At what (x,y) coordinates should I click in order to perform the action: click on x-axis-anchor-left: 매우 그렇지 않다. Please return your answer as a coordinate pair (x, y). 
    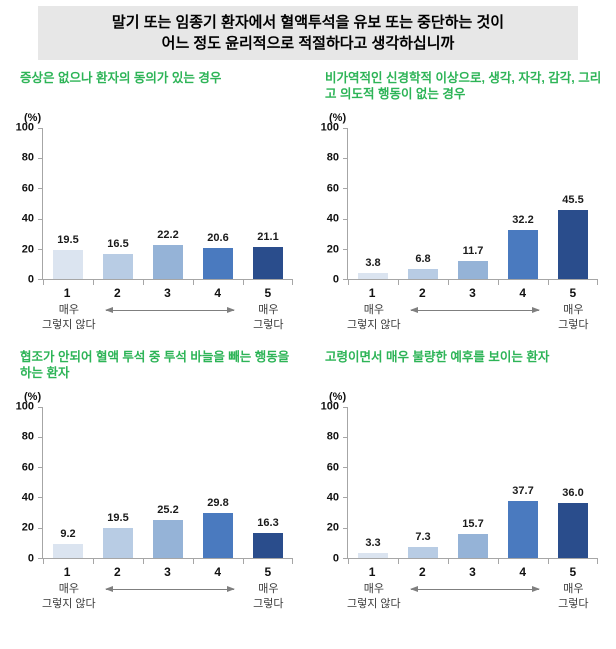
    Looking at the image, I should click on (69, 597).